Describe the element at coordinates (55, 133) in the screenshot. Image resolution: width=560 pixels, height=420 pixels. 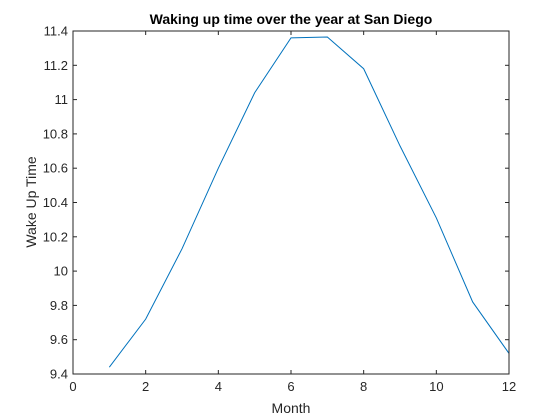
I see `y-tick-label: 10.8` at that location.